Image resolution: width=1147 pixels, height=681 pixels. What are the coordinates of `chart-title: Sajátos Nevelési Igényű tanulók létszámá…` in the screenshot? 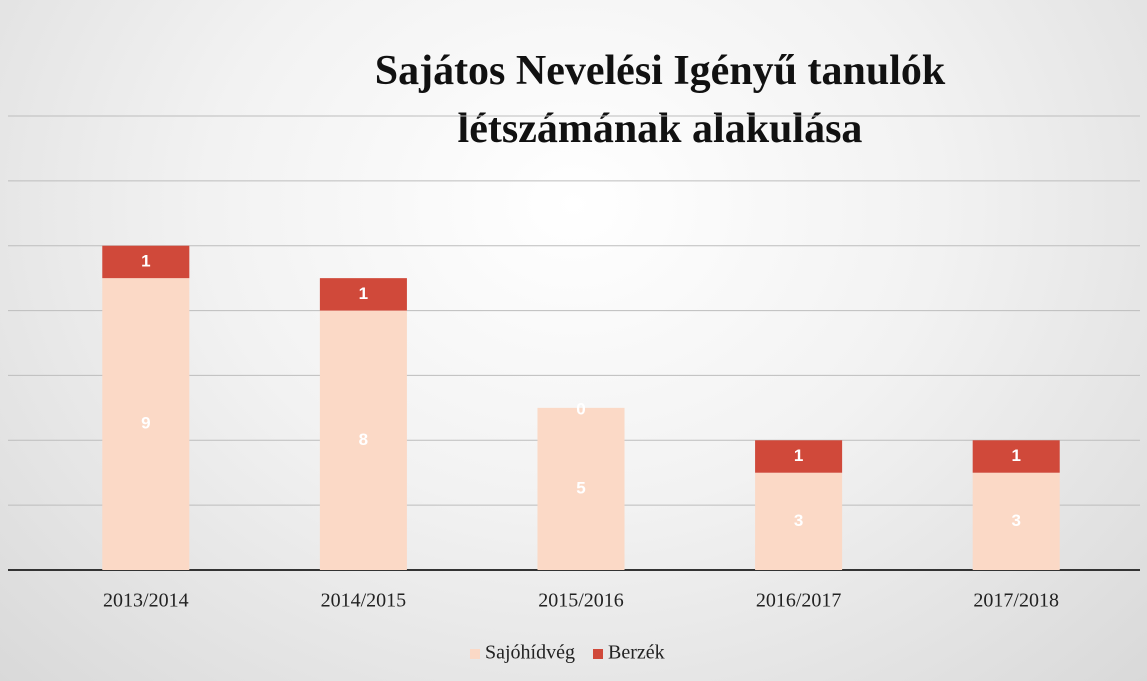 It's located at (660, 100).